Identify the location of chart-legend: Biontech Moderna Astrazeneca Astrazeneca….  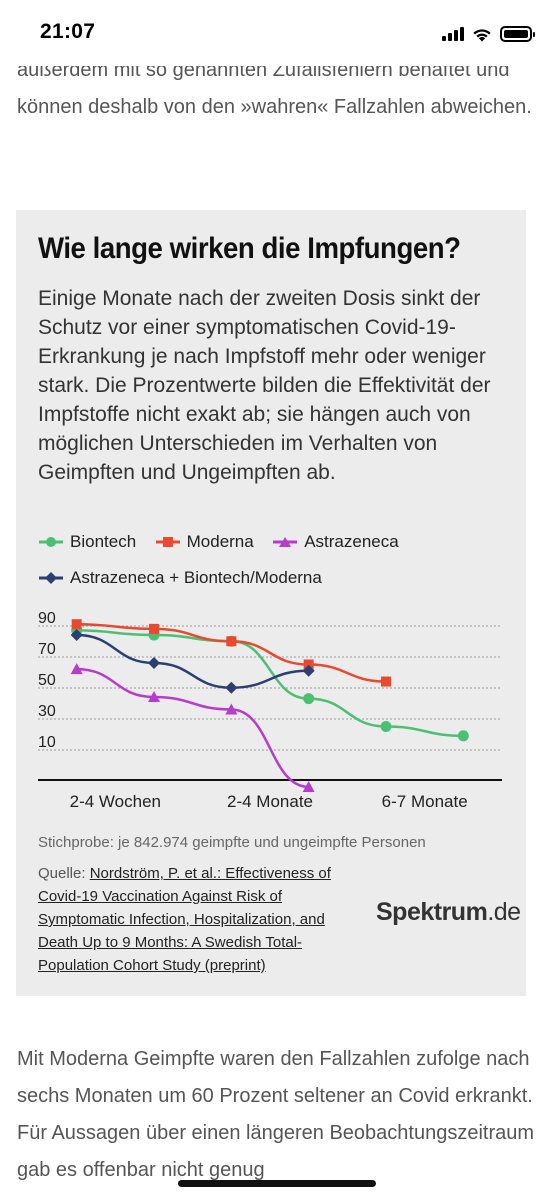
(273, 560).